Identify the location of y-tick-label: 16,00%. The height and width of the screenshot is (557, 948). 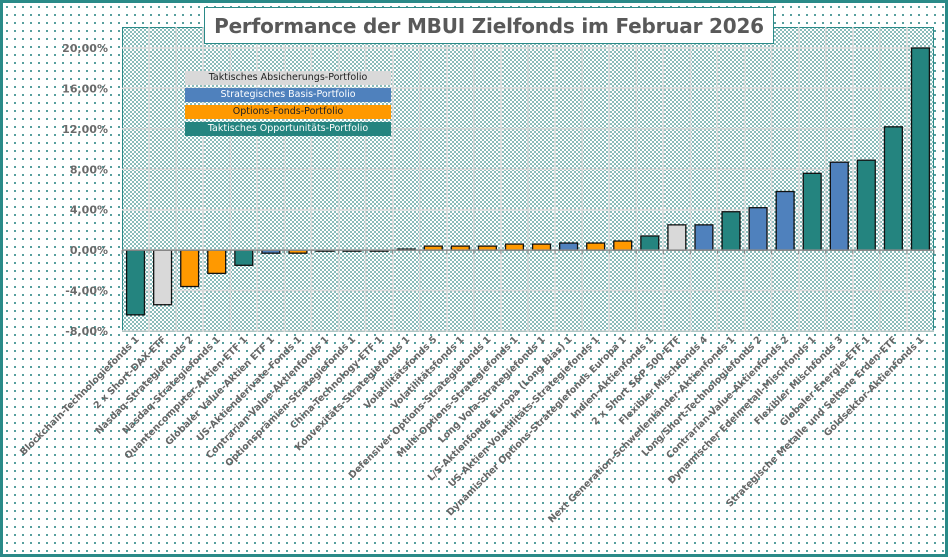
(85, 88).